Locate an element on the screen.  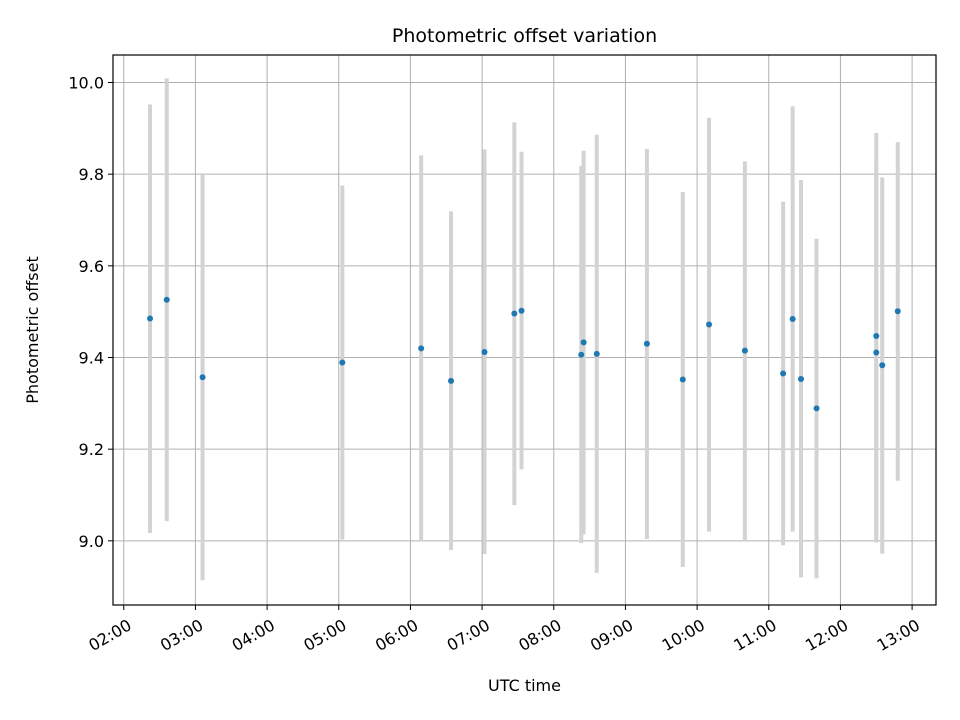
x-axis-title: UTC time is located at coordinates (524, 685).